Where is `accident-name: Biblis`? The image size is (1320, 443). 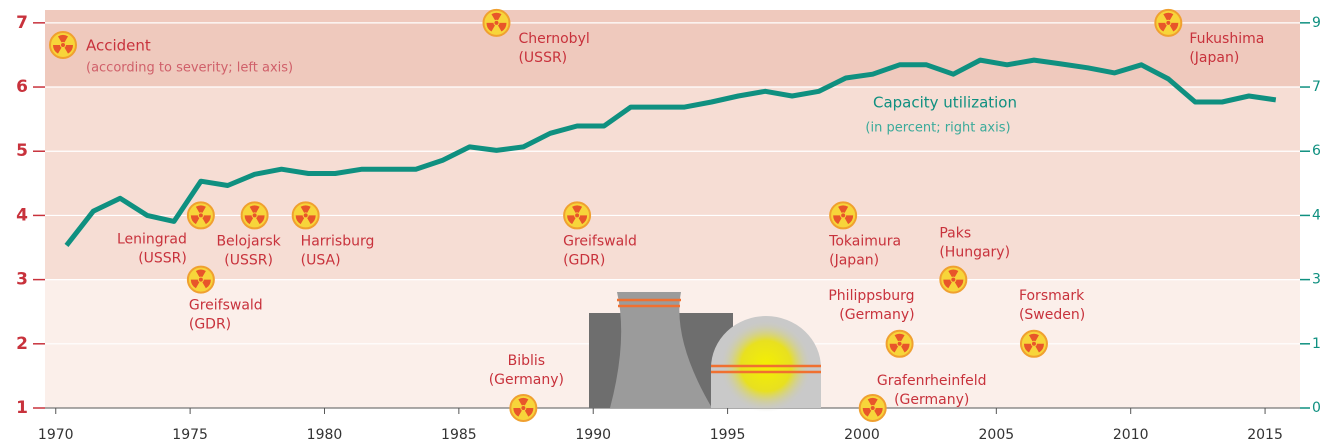
accident-name: Biblis is located at coordinates (526, 361).